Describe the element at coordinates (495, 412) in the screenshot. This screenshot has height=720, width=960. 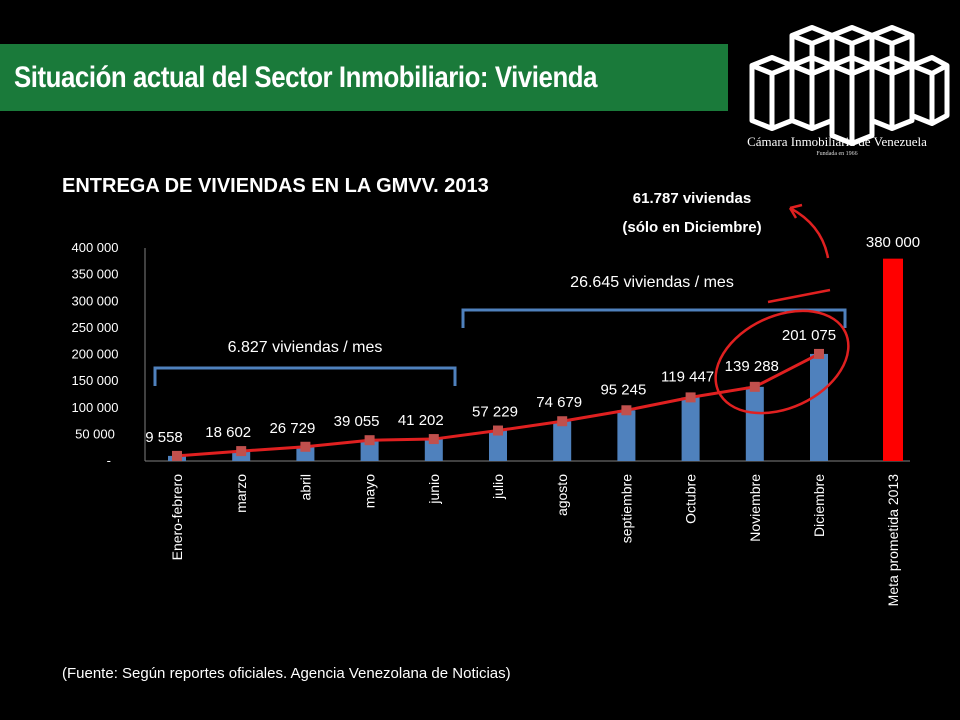
I see `data-label: 57 229` at that location.